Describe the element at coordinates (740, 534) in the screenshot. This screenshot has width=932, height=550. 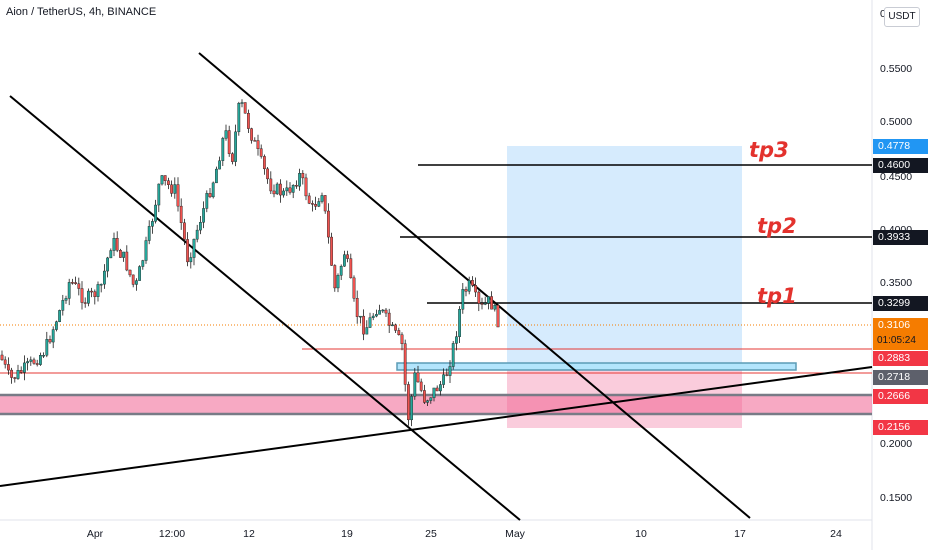
I see `time-tick: 17` at that location.